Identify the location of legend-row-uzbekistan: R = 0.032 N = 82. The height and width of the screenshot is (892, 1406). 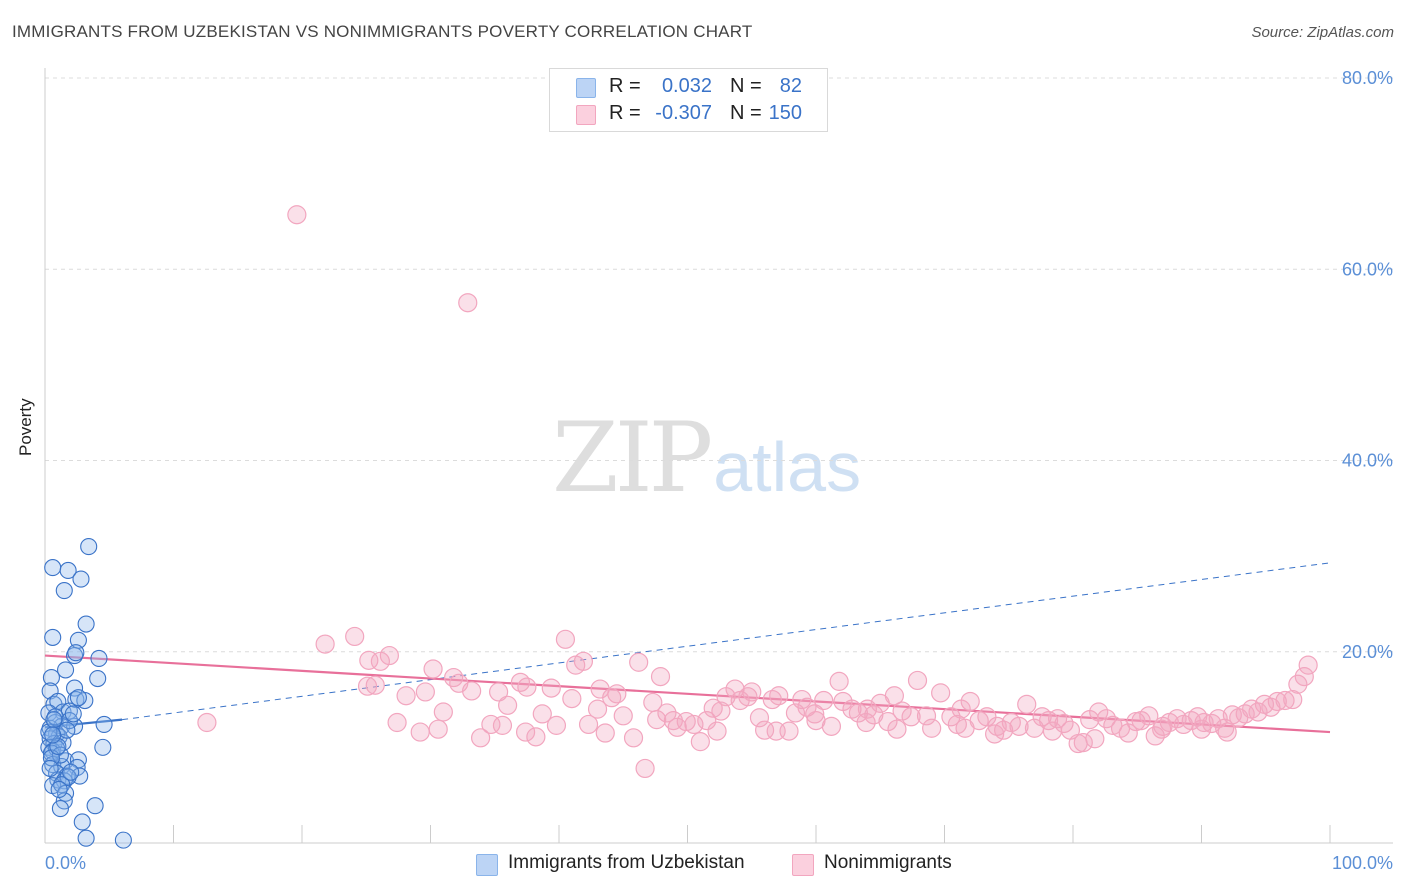
(688, 87).